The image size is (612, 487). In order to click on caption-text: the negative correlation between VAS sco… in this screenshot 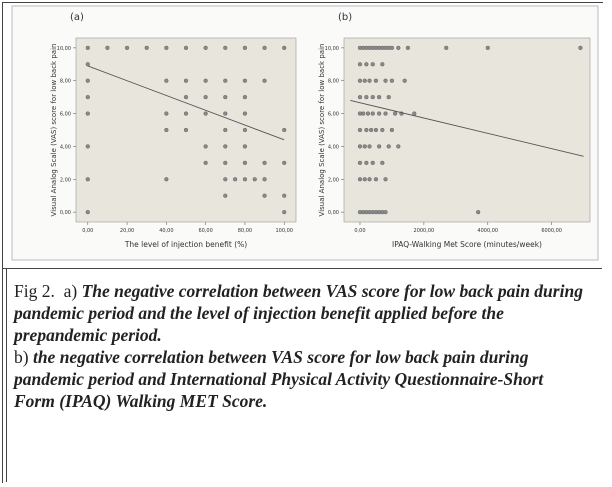, I will do `click(279, 379)`.